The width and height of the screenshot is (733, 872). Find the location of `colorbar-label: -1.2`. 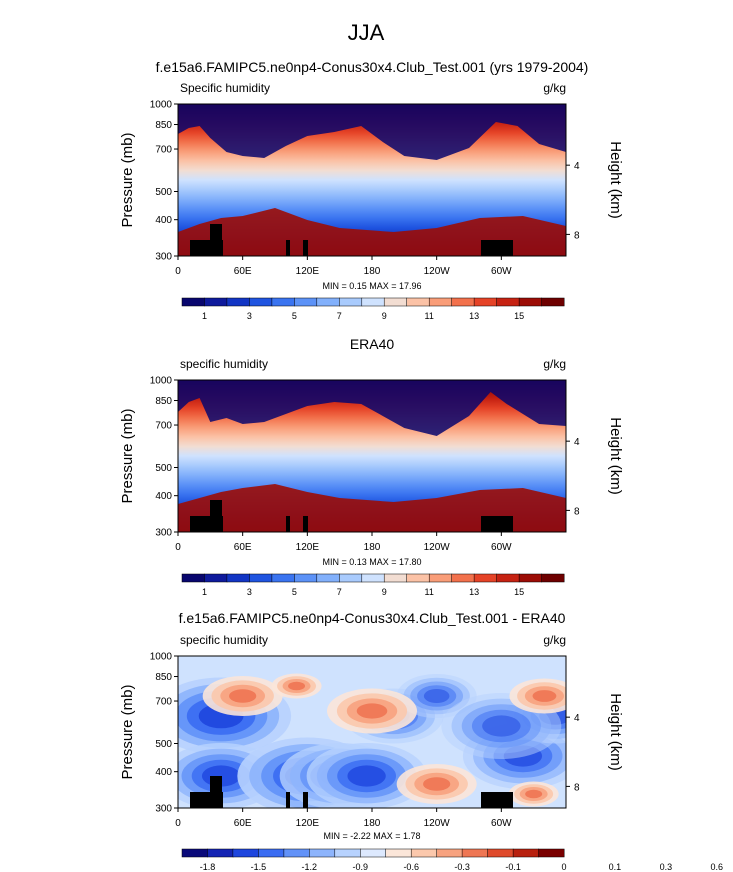

colorbar-label: -1.2 is located at coordinates (310, 867).